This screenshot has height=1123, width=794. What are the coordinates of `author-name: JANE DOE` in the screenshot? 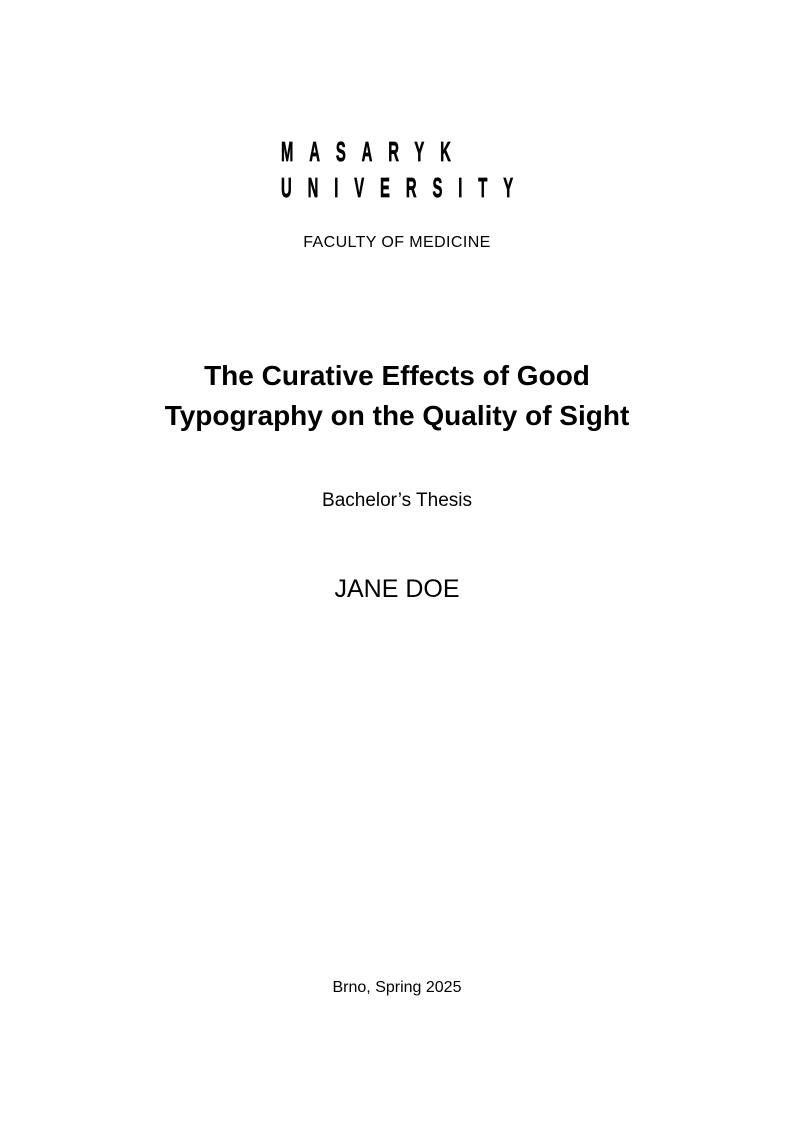 It's located at (397, 589).